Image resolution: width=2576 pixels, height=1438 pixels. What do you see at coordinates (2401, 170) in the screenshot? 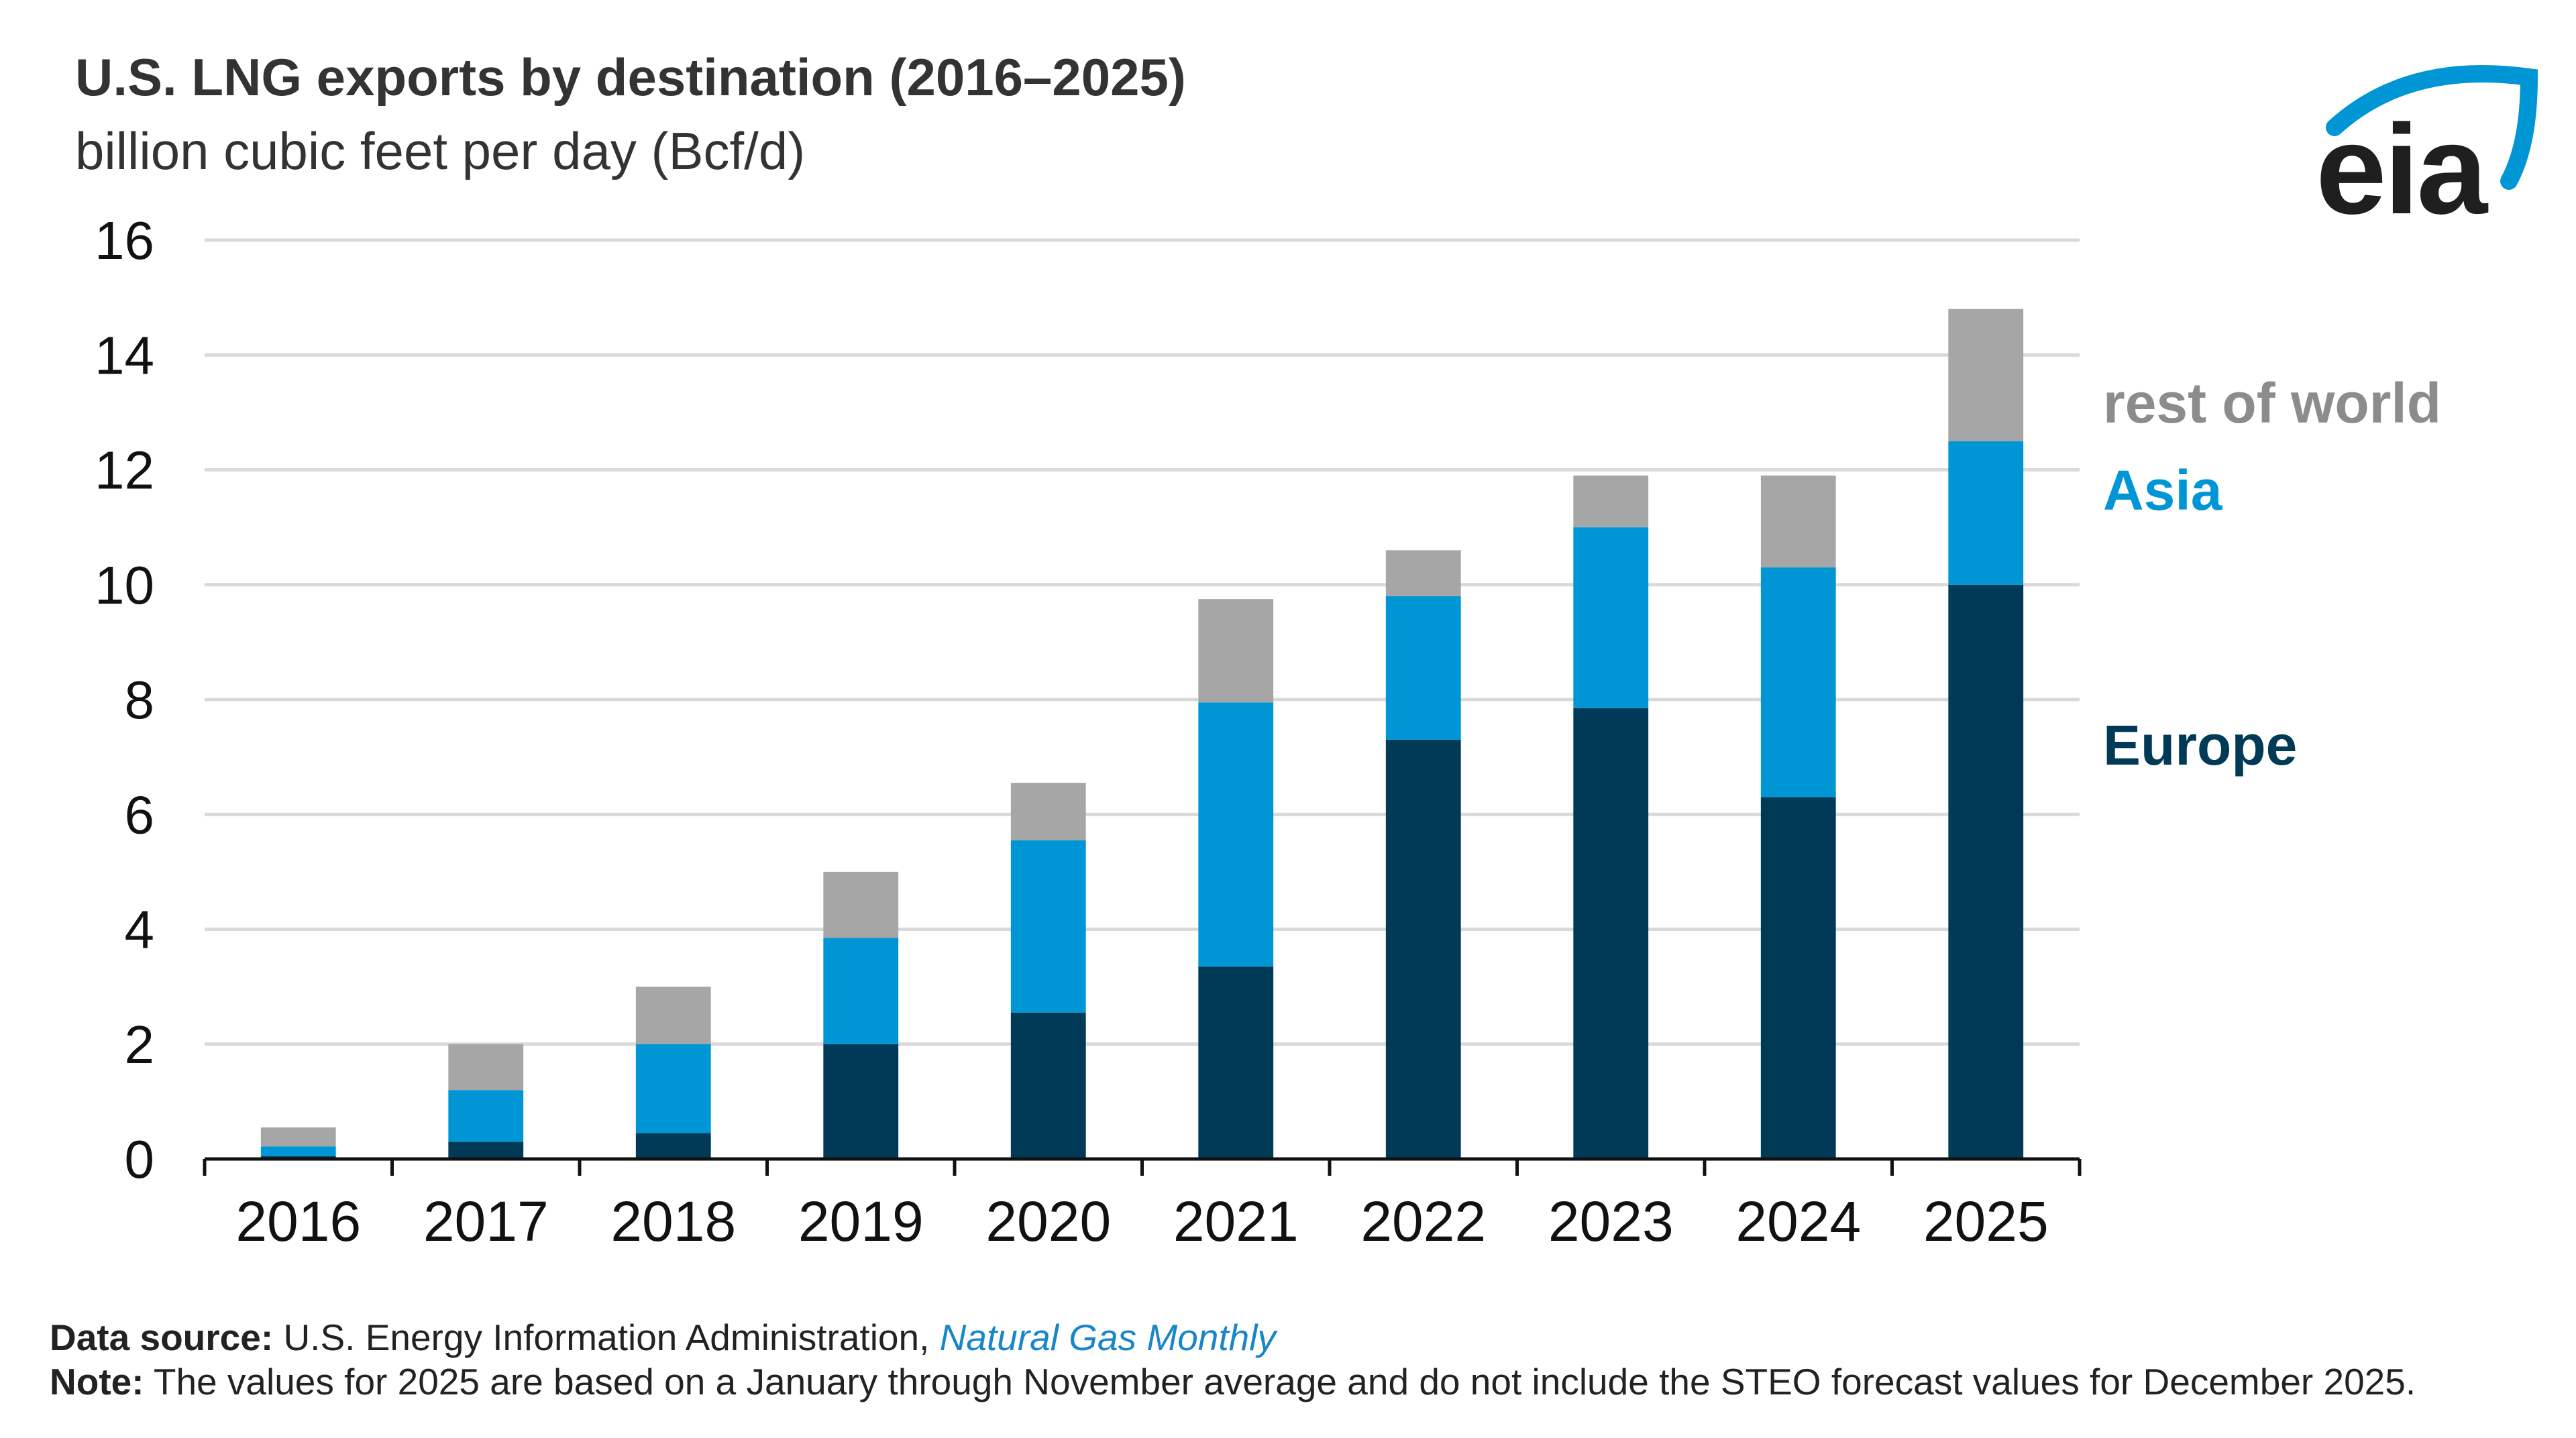
I see `logo-text: eia` at bounding box center [2401, 170].